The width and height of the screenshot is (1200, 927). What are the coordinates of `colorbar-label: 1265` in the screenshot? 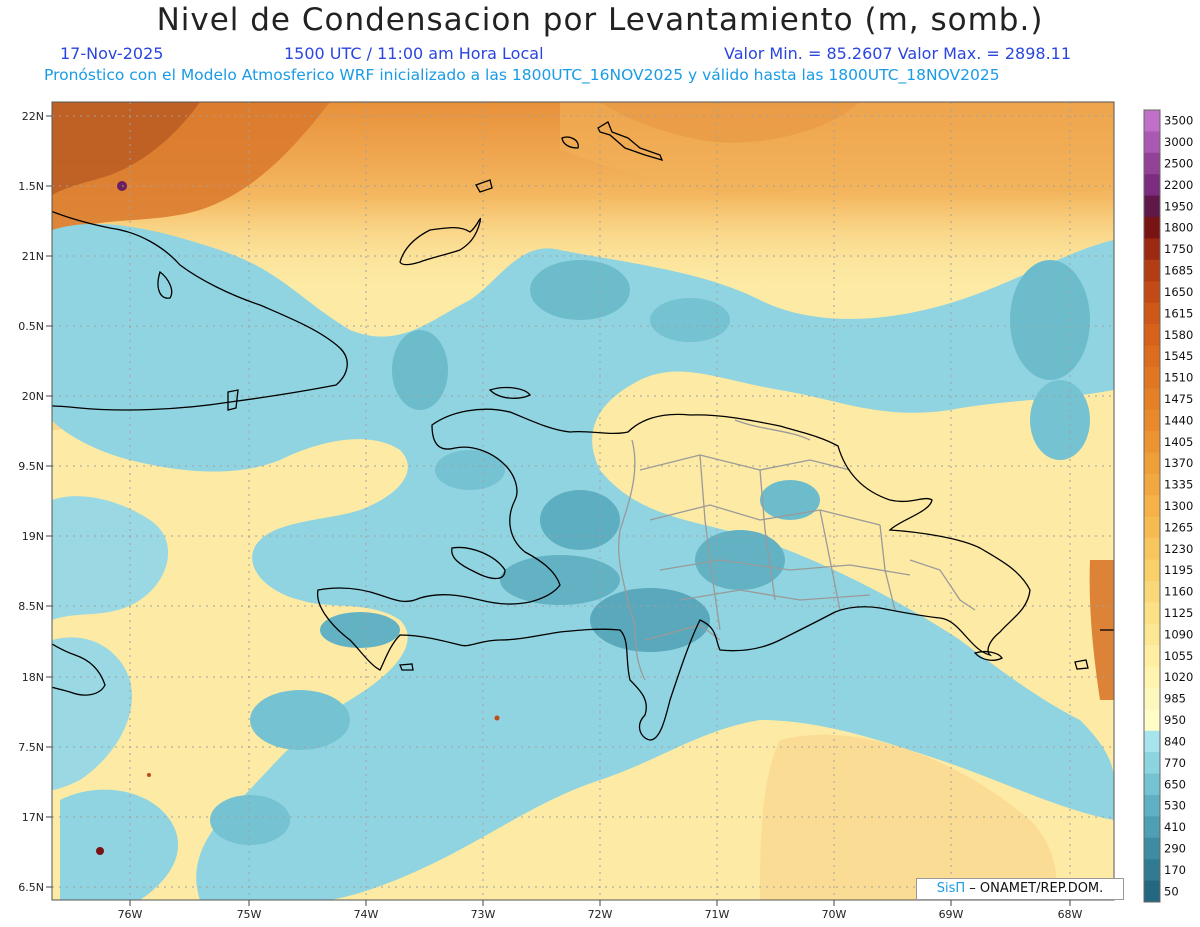 It's located at (1178, 527).